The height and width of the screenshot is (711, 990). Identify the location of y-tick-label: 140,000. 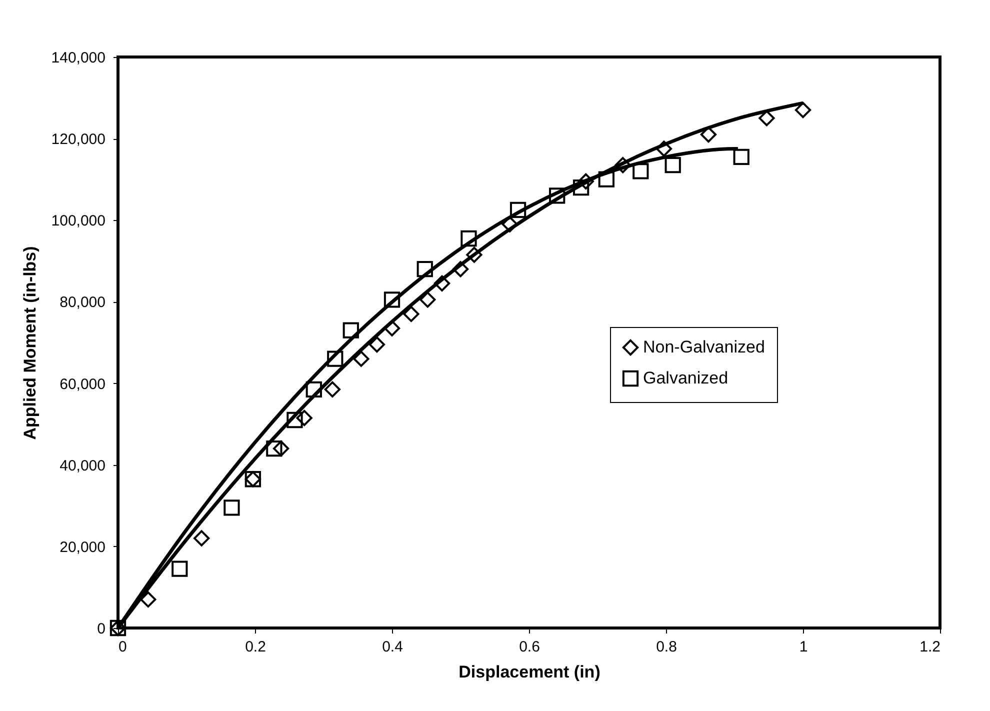
(78, 58).